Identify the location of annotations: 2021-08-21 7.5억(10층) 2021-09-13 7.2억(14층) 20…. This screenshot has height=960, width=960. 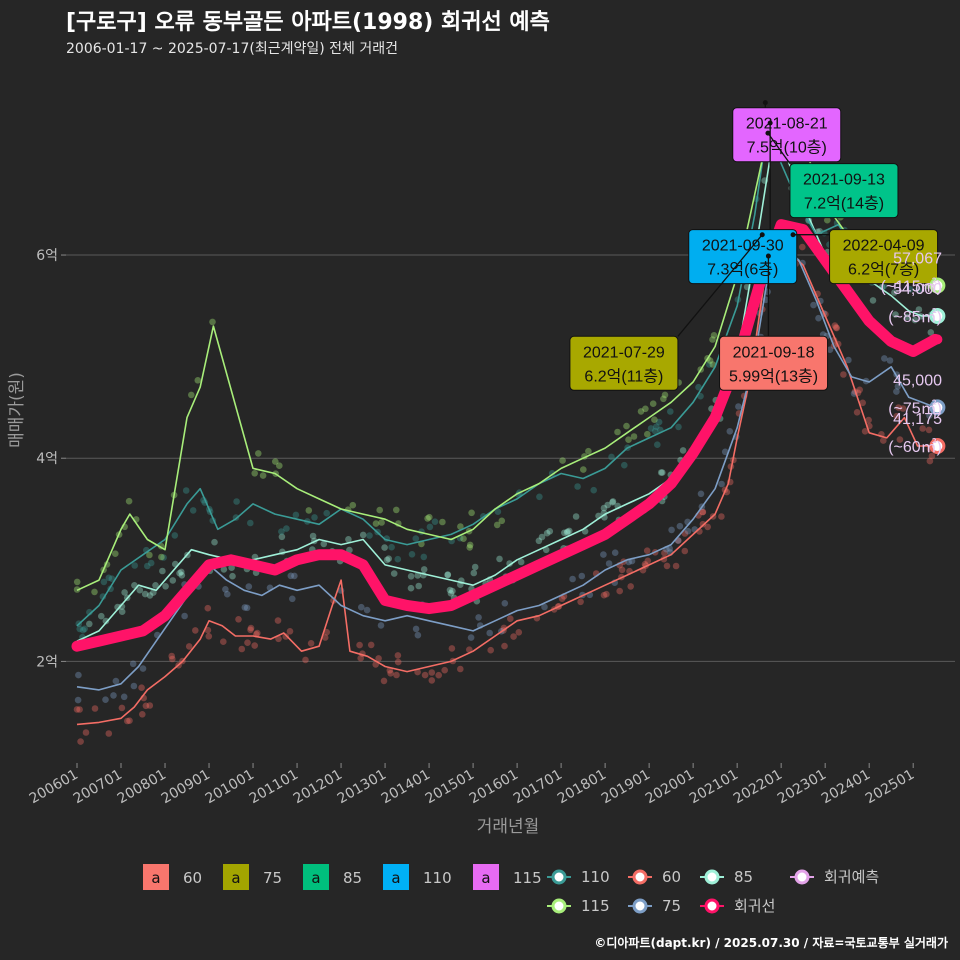
(754, 245).